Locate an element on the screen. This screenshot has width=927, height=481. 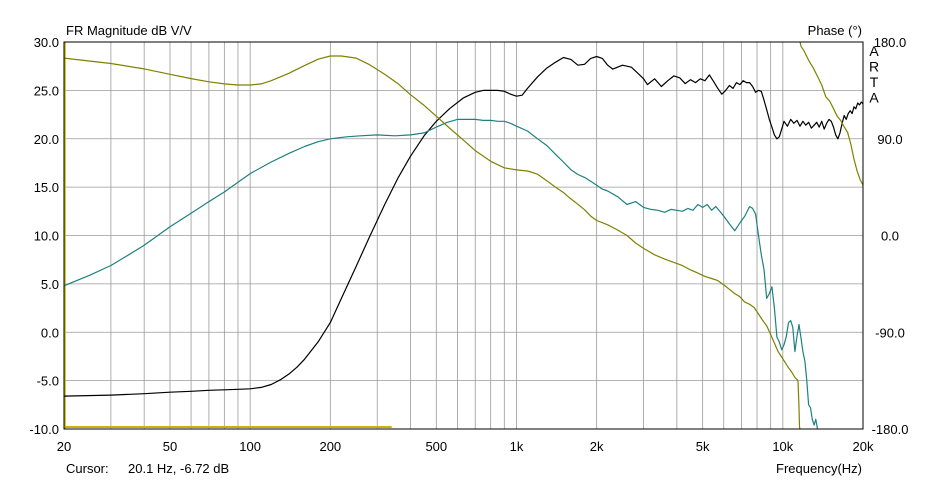
phase-axis-ticks: 180.0 90.0 0.0 -90.0 -180.0 is located at coordinates (890, 236).